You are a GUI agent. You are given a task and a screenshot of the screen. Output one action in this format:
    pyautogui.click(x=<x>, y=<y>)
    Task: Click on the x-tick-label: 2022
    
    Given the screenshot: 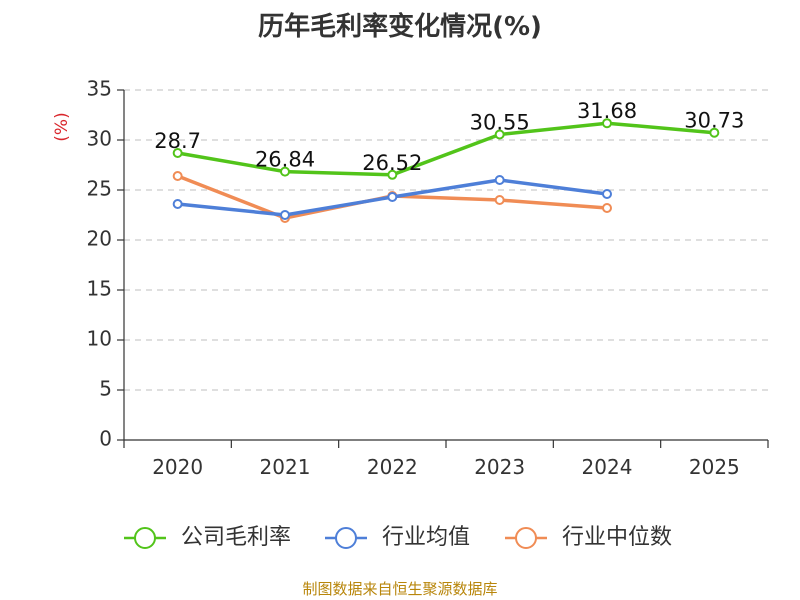 What is the action you would take?
    pyautogui.click(x=392, y=467)
    